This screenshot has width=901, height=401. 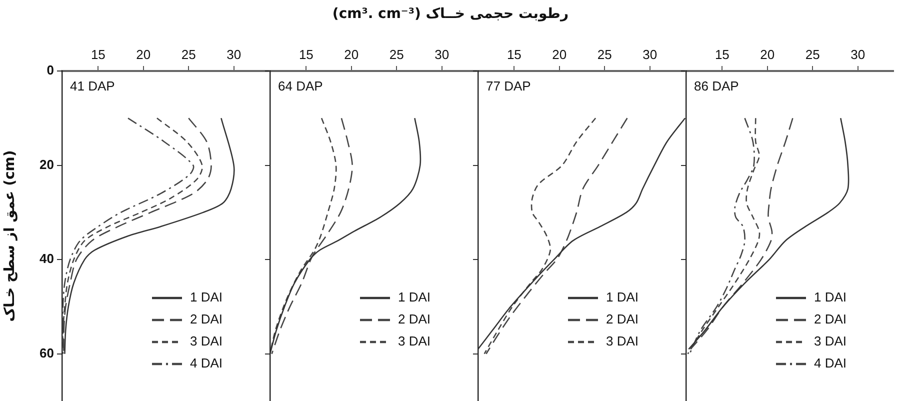 I want to click on y-tick-label: 60, so click(x=47, y=352).